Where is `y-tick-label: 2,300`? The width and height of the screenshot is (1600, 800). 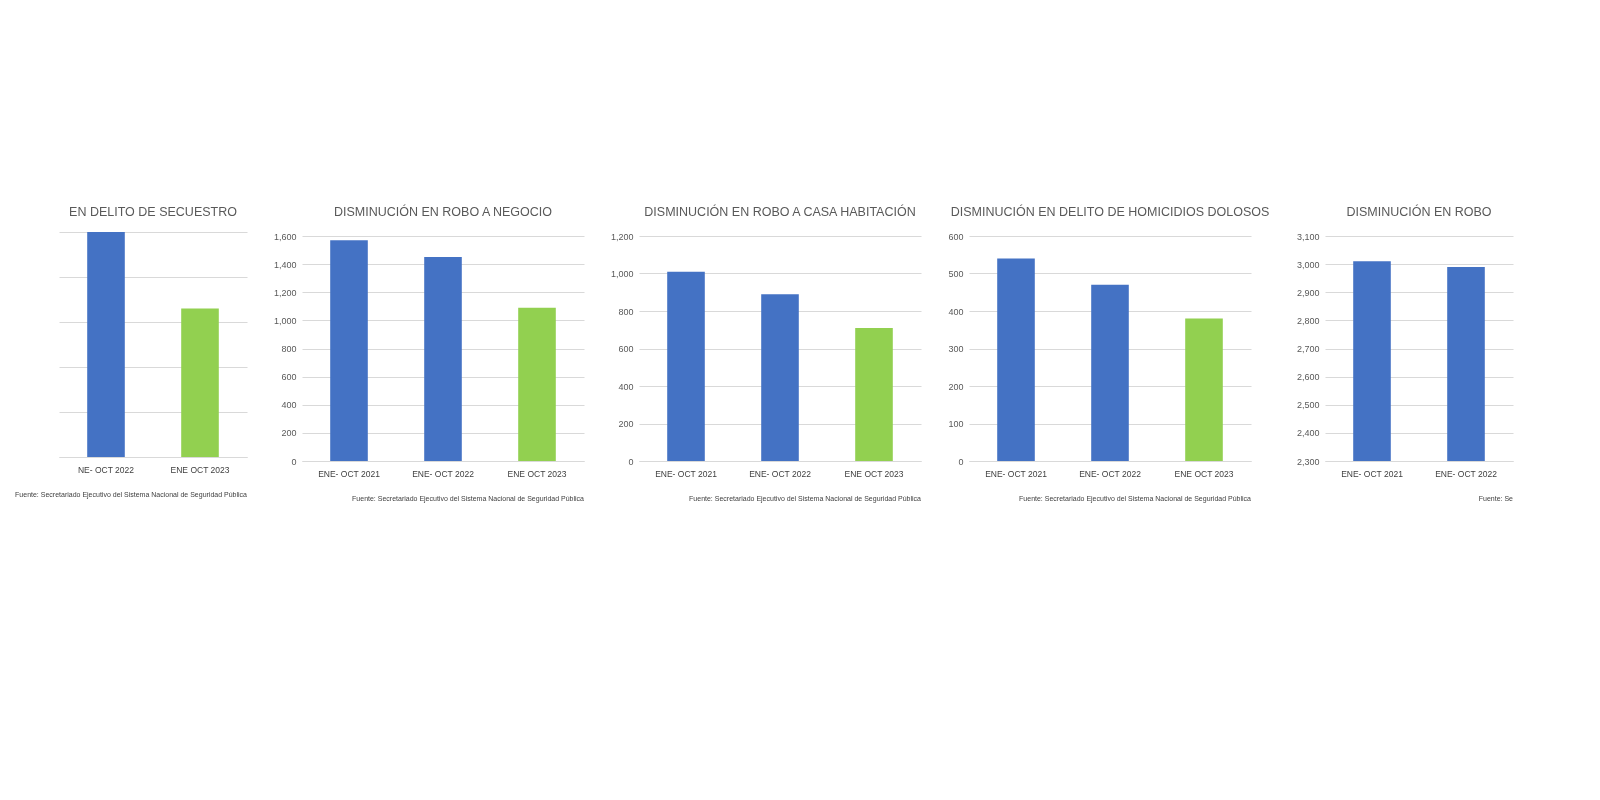 y-tick-label: 2,300 is located at coordinates (1308, 461).